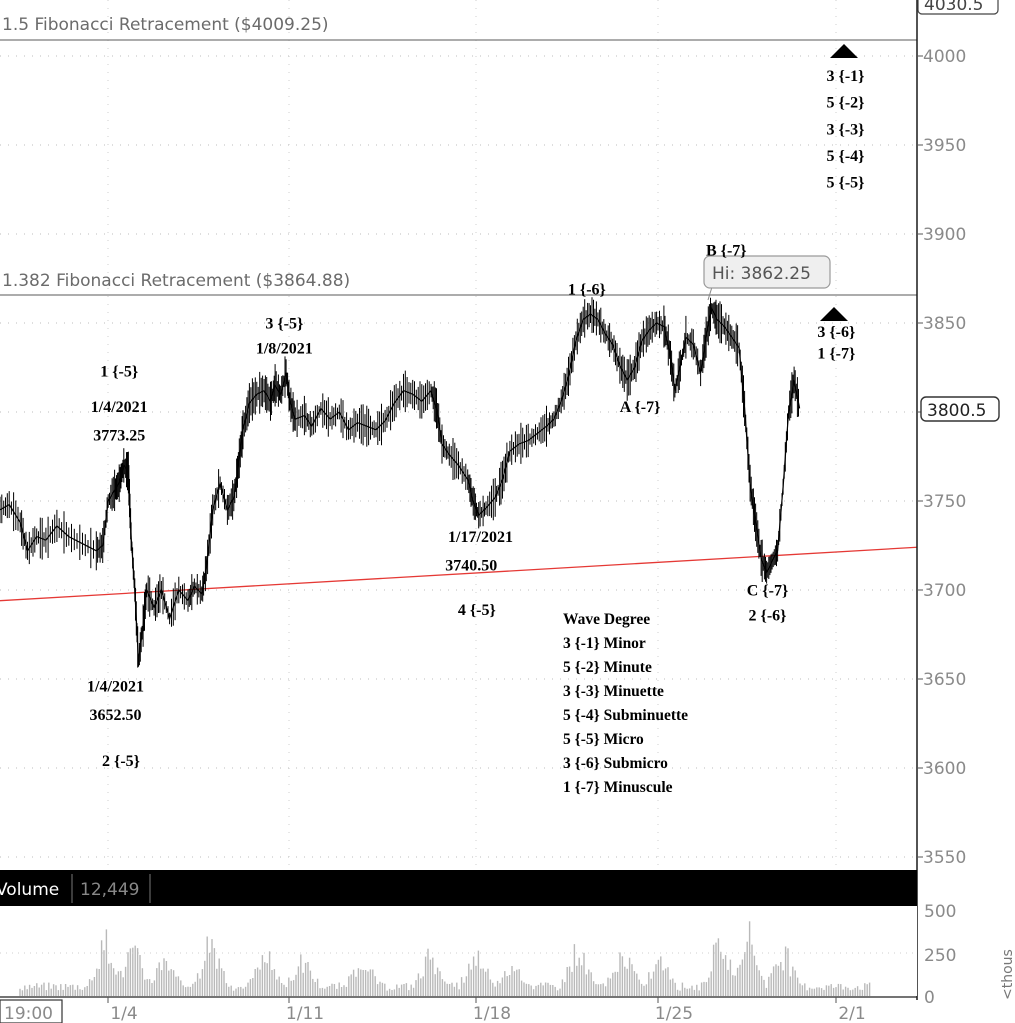  I want to click on wave-label: 3 {-3}, so click(846, 129).